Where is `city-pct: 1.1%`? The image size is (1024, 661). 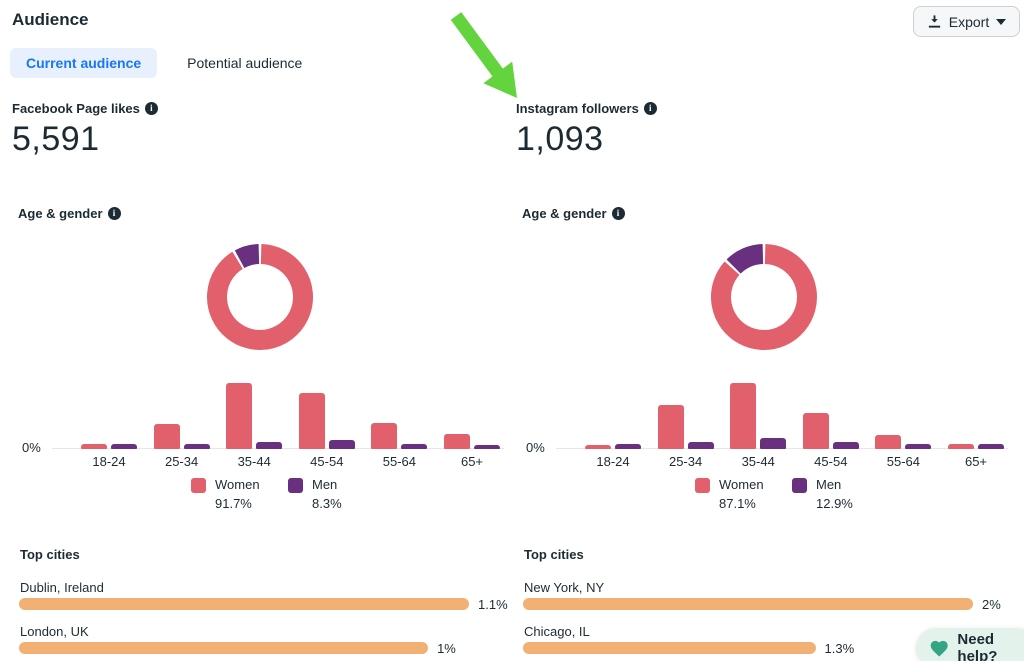 city-pct: 1.1% is located at coordinates (493, 604).